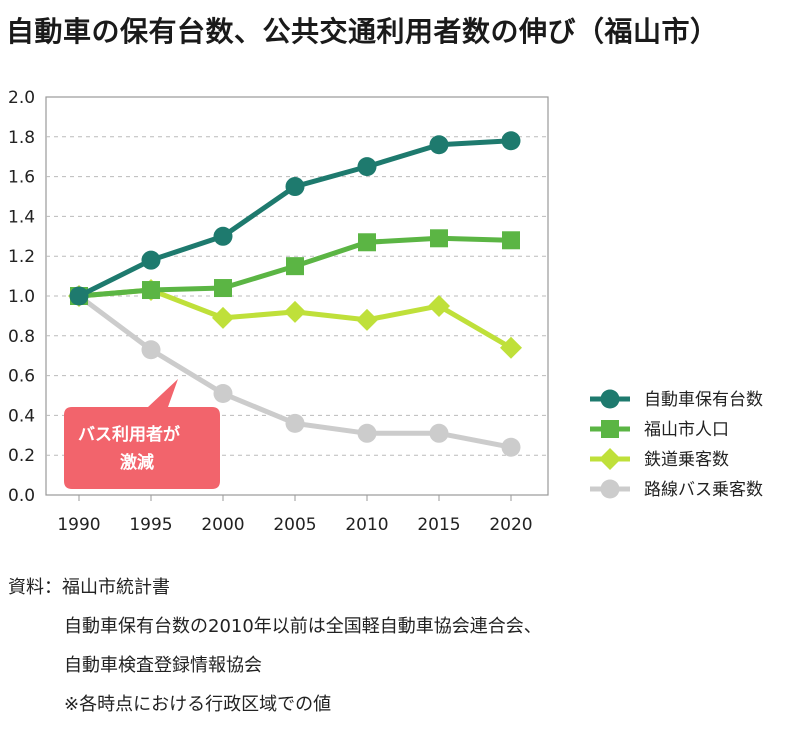 This screenshot has height=747, width=800. What do you see at coordinates (89, 587) in the screenshot?
I see `source-note: 資料：福山市統計書` at bounding box center [89, 587].